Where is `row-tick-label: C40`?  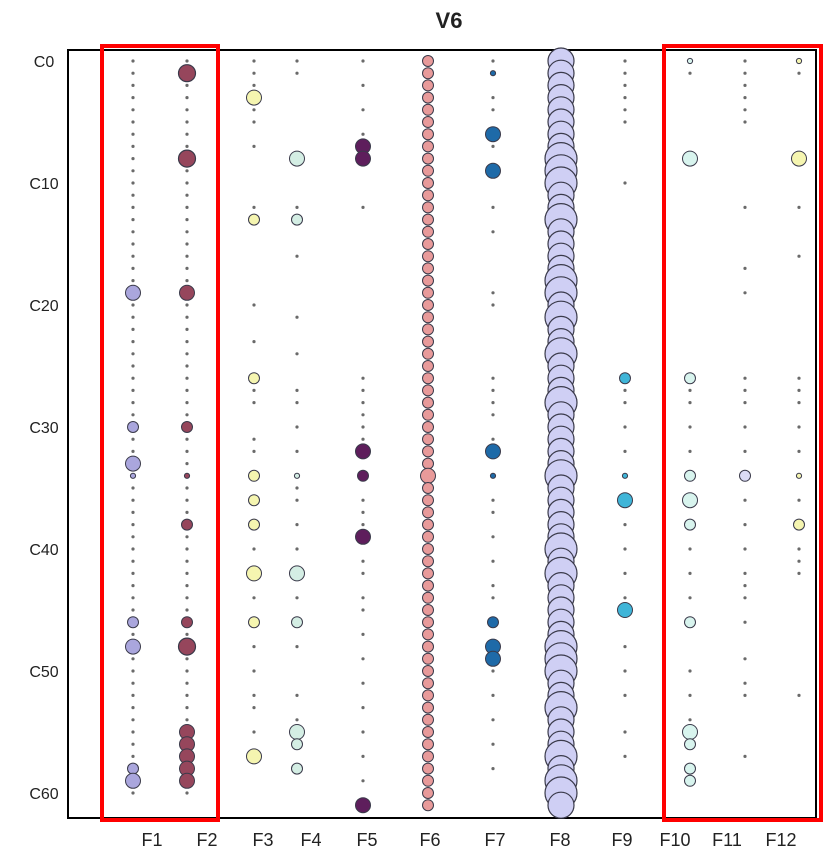
row-tick-label: C40 is located at coordinates (43, 550).